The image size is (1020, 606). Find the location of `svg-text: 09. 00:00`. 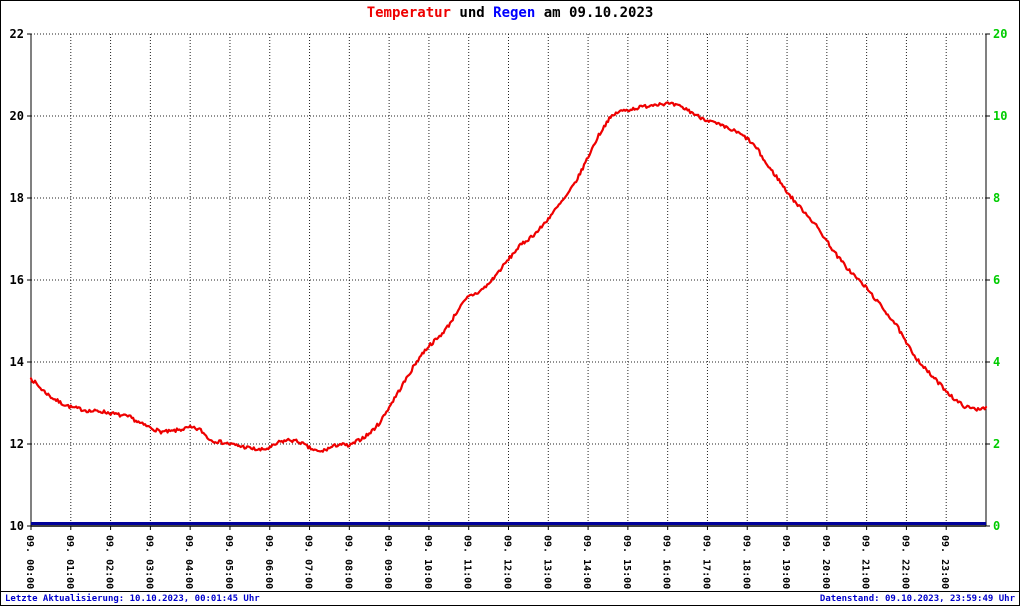

svg-text: 09. 00:00 is located at coordinates (29, 562).